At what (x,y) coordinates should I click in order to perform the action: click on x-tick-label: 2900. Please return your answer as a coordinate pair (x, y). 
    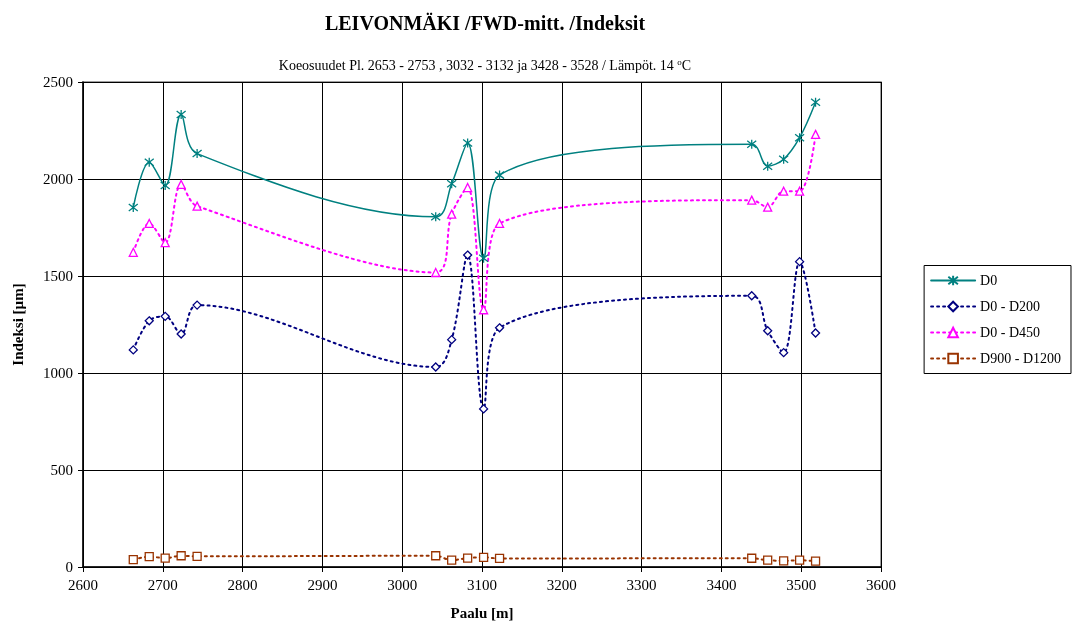
    Looking at the image, I should click on (322, 584).